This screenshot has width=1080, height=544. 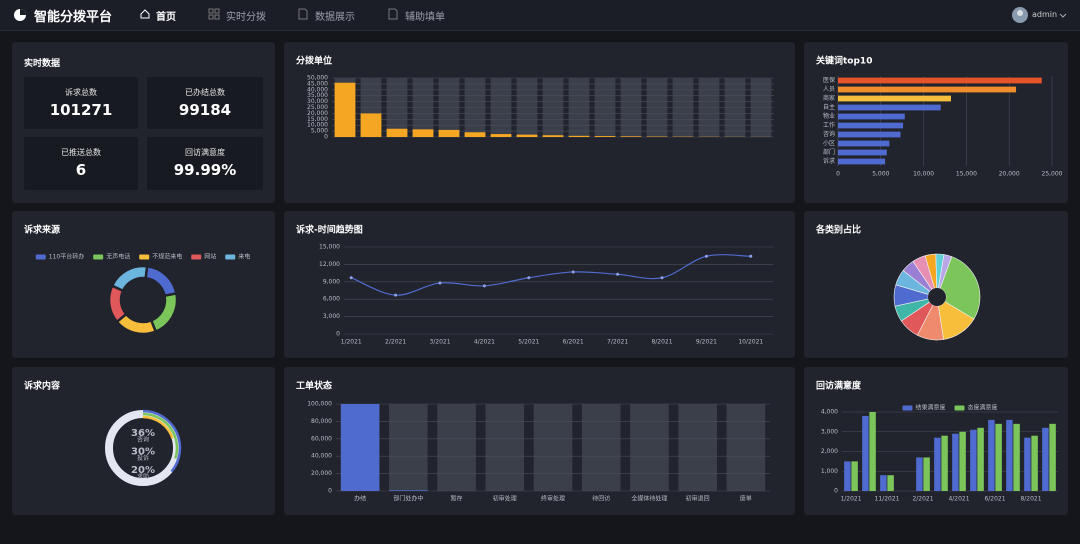 I want to click on ring-category-label: 求助, so click(x=143, y=477).